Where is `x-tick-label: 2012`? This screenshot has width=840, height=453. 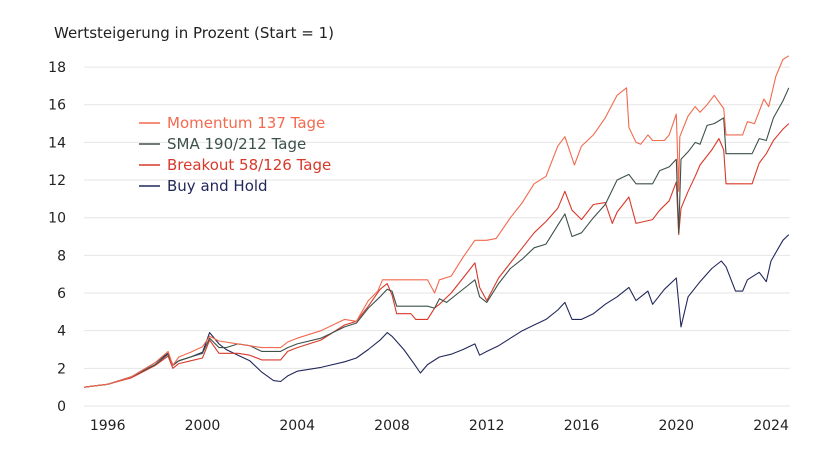
x-tick-label: 2012 is located at coordinates (487, 426).